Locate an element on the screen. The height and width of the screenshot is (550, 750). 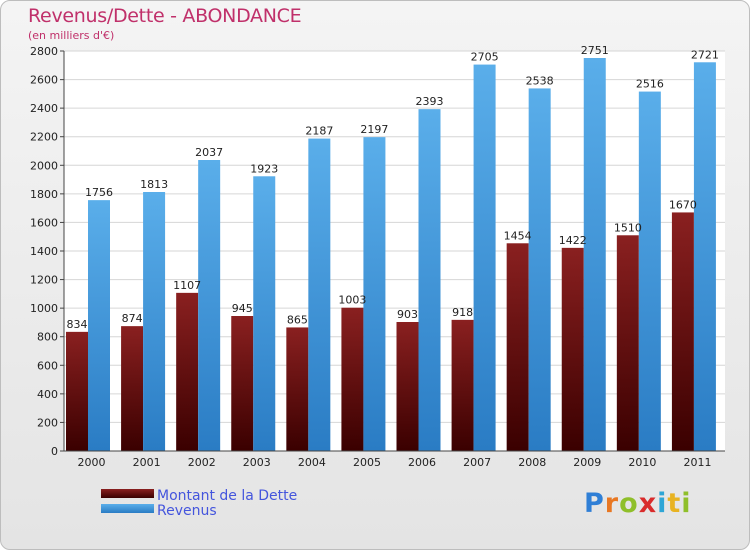
data-label: 1003 is located at coordinates (352, 300).